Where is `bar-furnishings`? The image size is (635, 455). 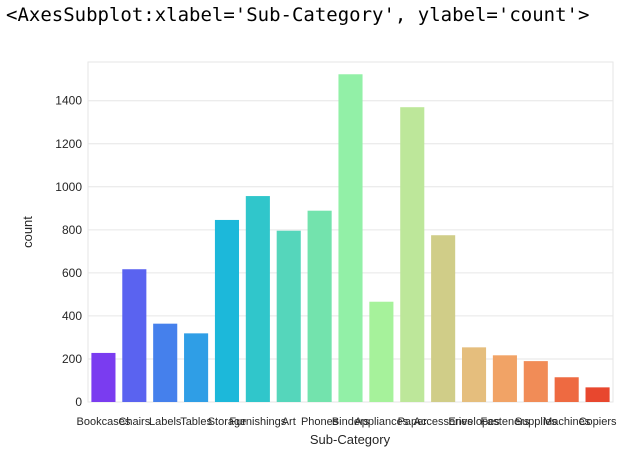 bar-furnishings is located at coordinates (257, 299).